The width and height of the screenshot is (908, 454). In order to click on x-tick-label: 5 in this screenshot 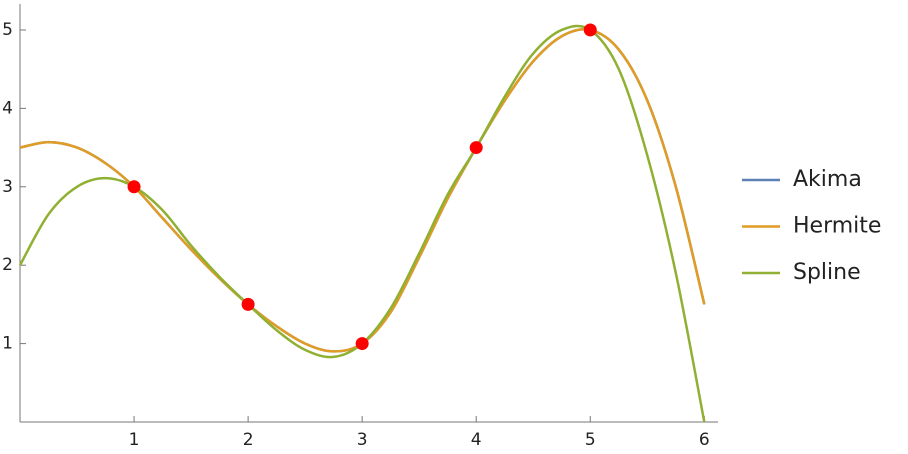, I will do `click(590, 440)`.